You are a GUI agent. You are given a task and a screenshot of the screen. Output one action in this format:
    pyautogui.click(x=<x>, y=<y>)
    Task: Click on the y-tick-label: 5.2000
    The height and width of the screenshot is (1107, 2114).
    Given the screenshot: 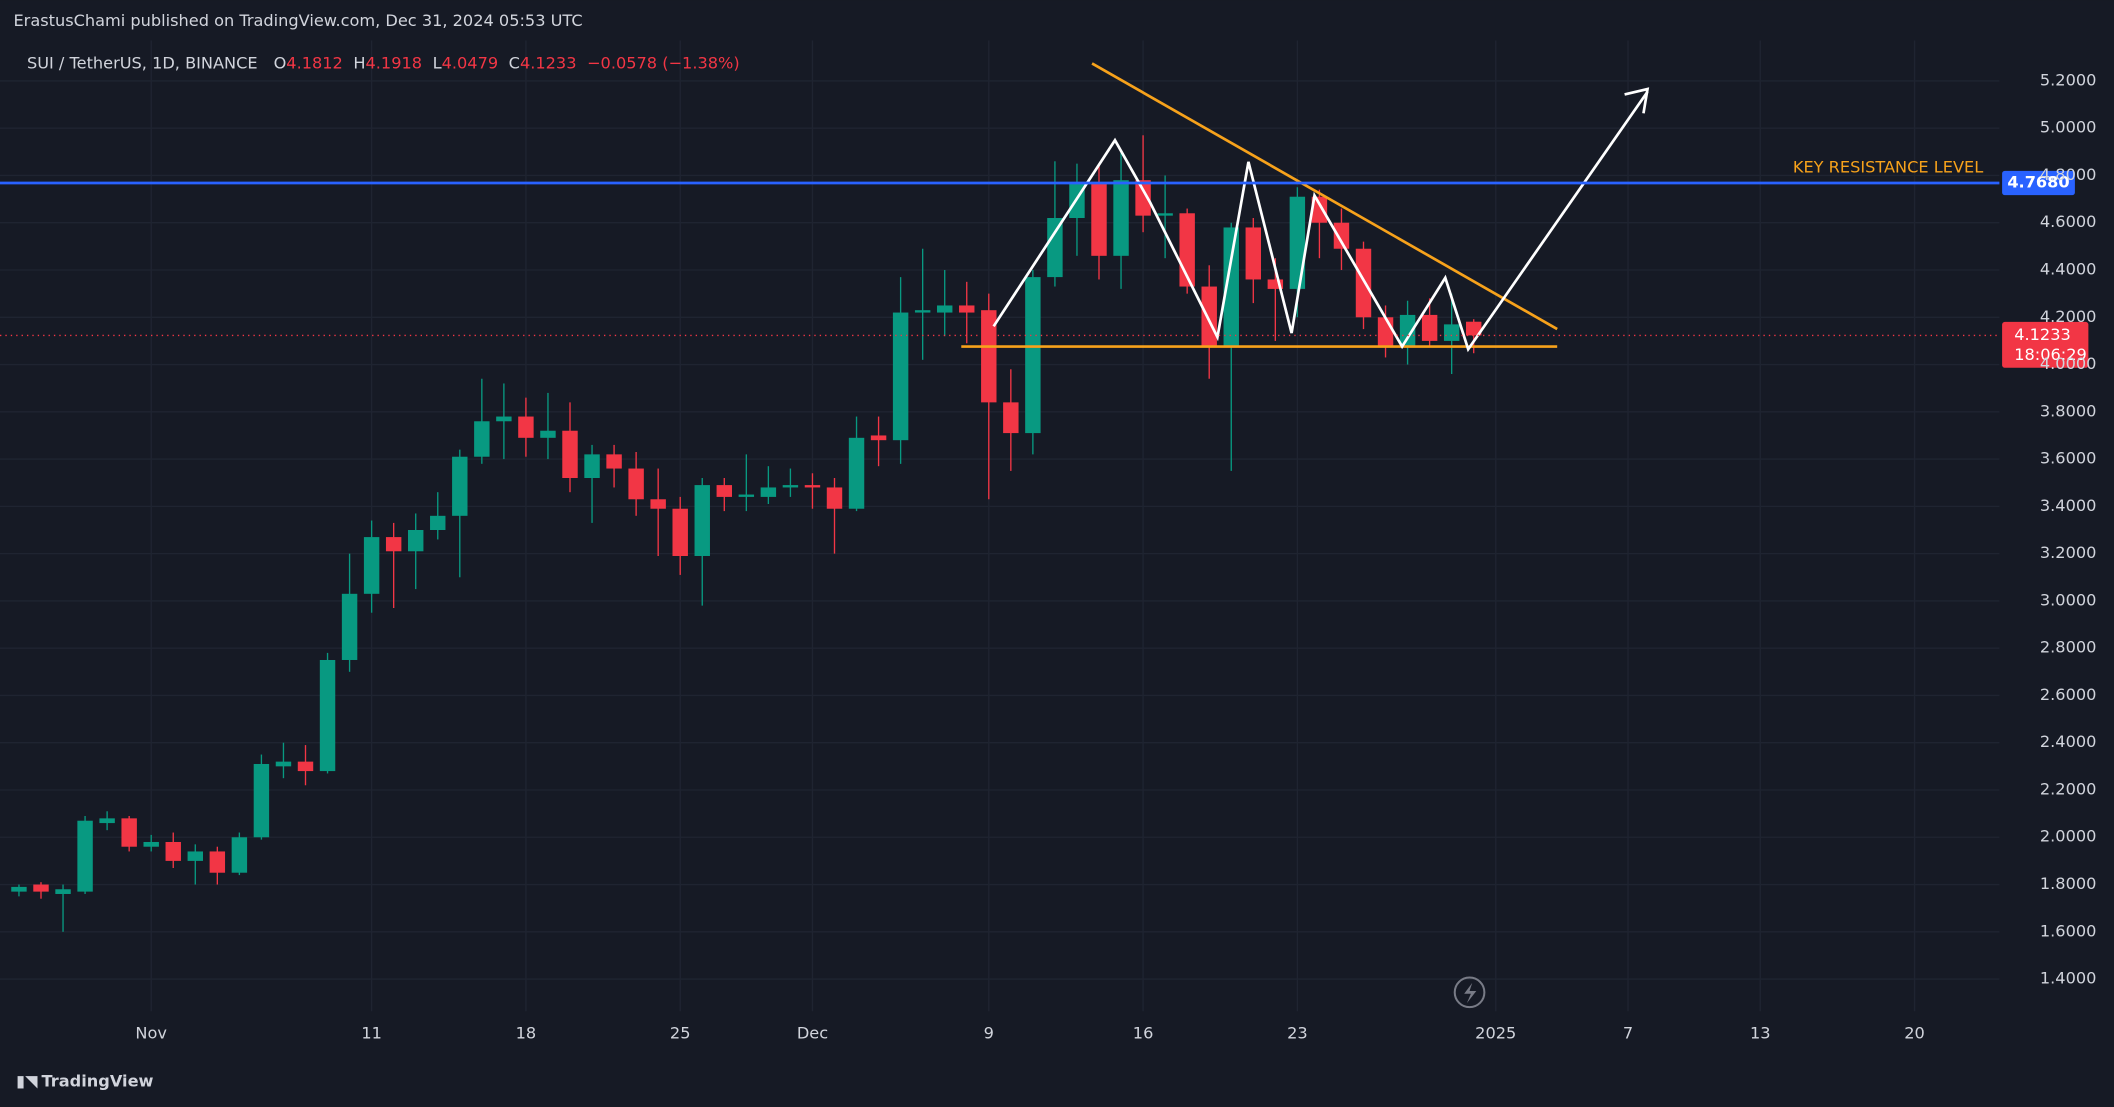 What is the action you would take?
    pyautogui.click(x=2068, y=79)
    